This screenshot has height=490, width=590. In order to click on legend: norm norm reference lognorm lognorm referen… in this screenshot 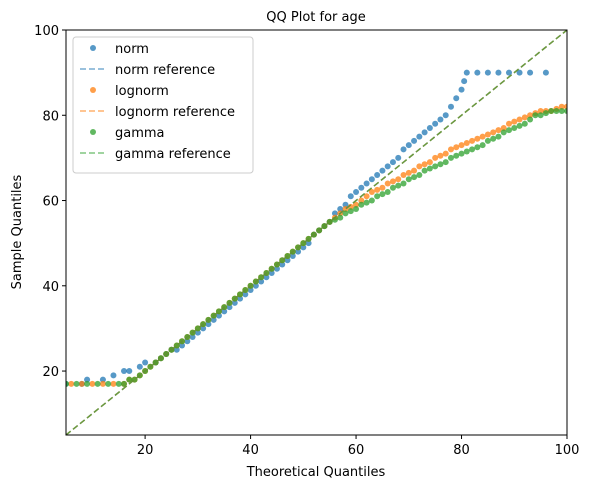, I will do `click(163, 105)`.